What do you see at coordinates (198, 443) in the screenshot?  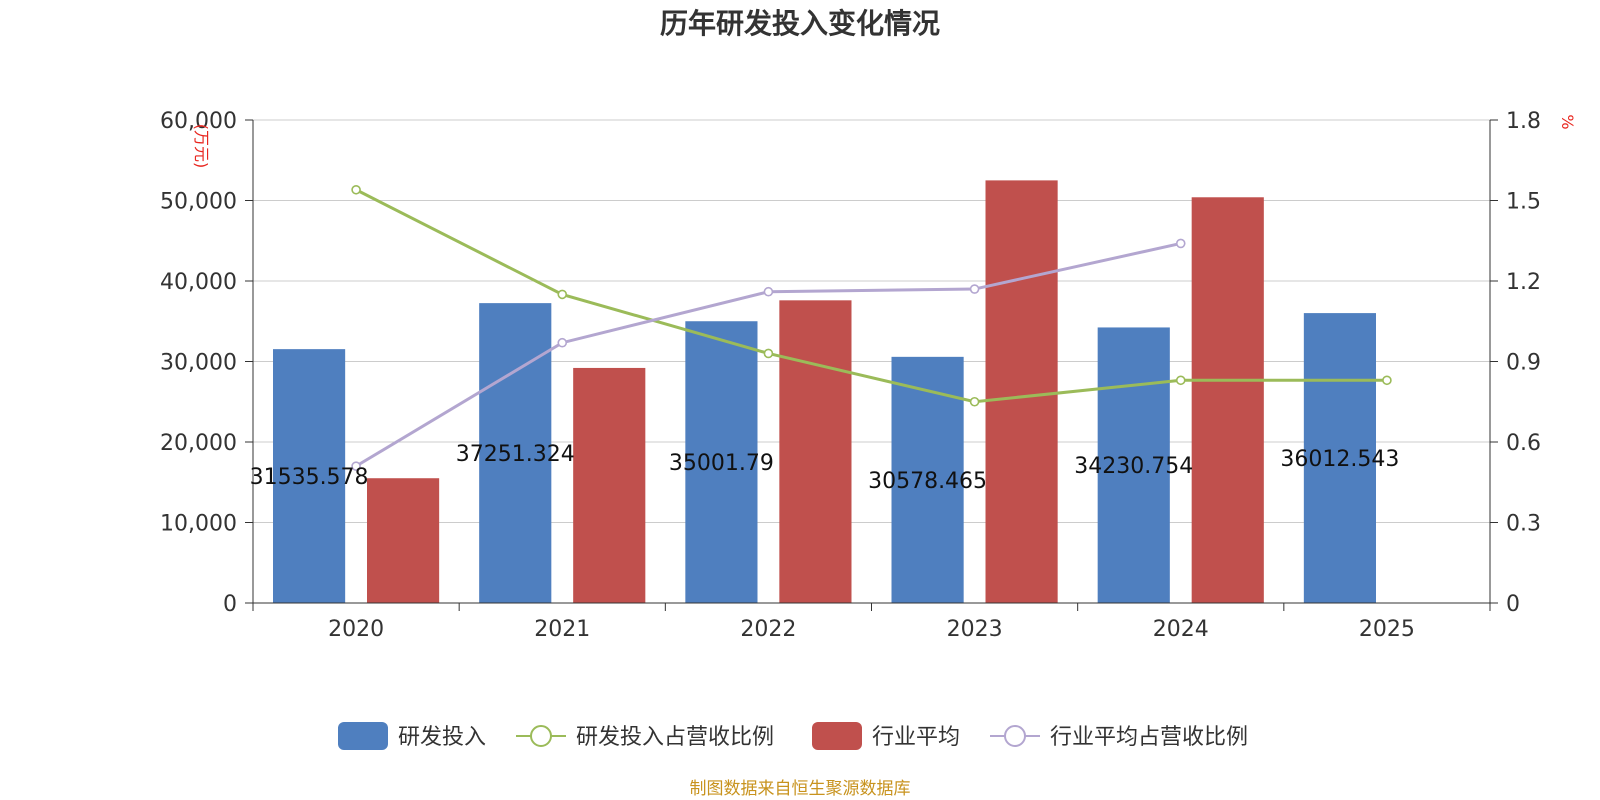 I see `left-axis-tick-label: 20,000` at bounding box center [198, 443].